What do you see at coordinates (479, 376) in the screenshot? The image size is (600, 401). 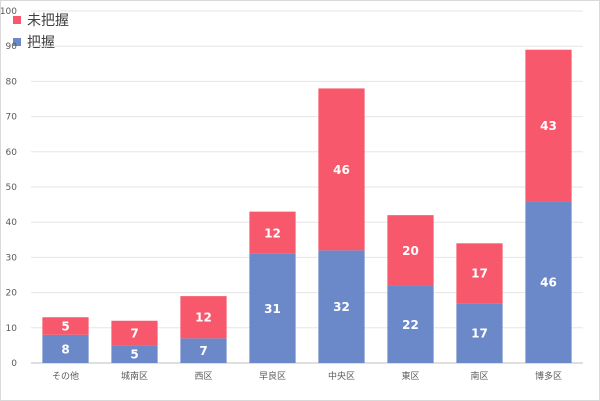 I see `category-label: 南区` at bounding box center [479, 376].